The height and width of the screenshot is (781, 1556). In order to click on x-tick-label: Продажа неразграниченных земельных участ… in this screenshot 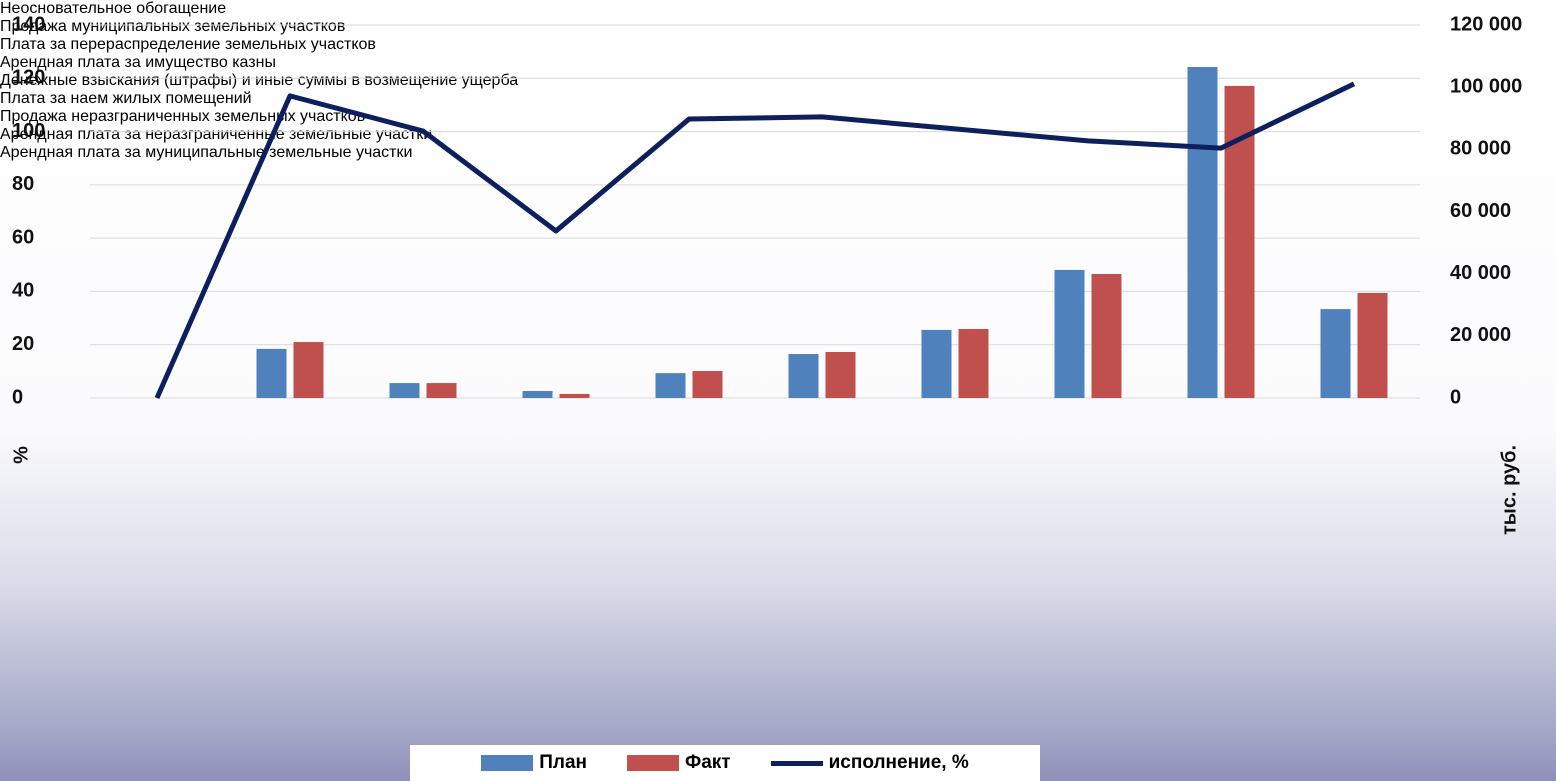, I will do `click(183, 116)`.